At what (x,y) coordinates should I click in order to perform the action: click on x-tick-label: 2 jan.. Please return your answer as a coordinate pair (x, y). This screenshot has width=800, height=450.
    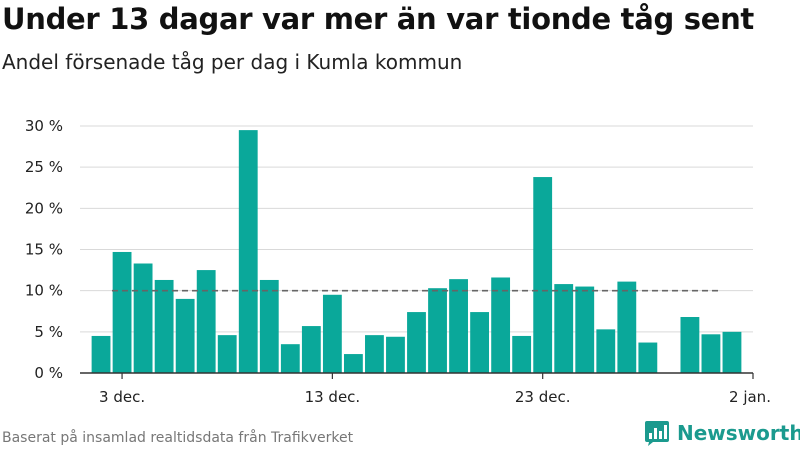
    Looking at the image, I should click on (750, 397).